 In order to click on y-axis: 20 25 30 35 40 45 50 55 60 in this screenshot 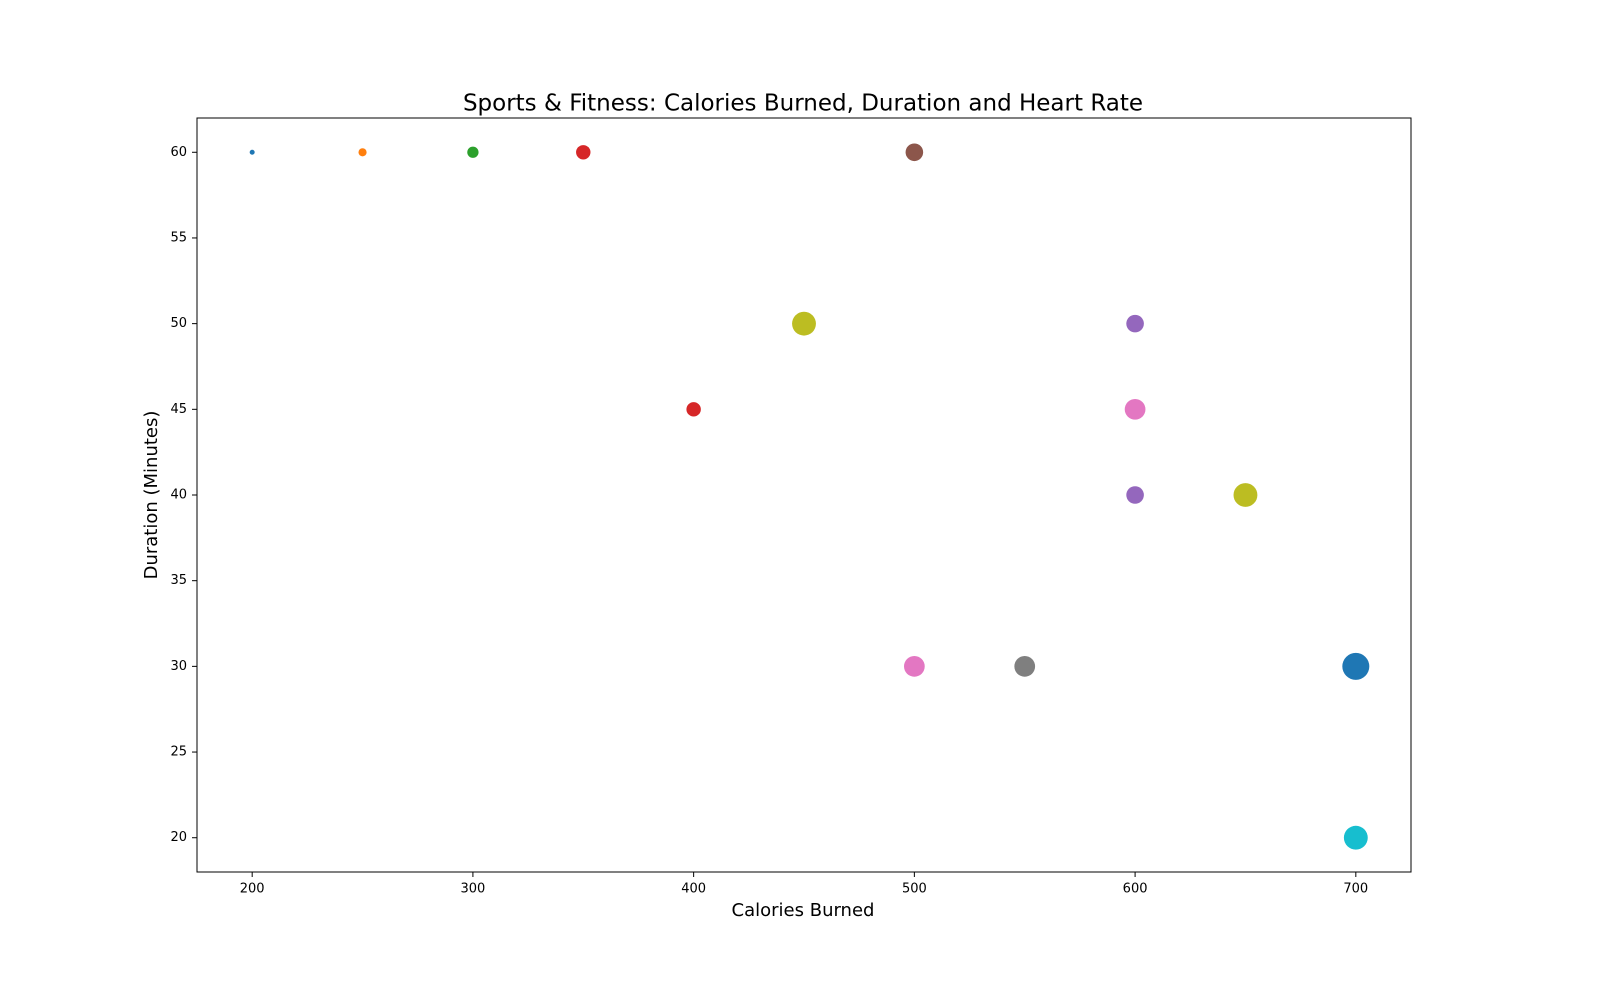, I will do `click(183, 495)`.